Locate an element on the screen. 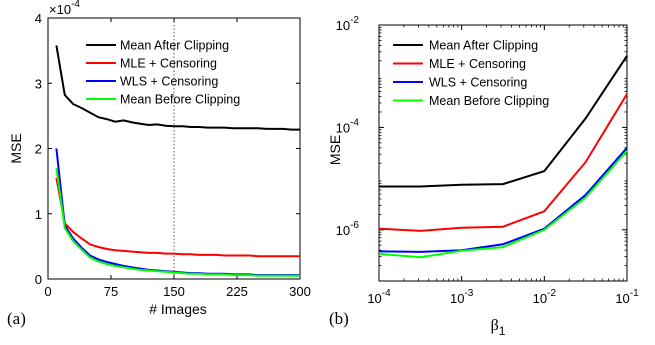 This screenshot has width=655, height=345. x-tick-label: 225 is located at coordinates (237, 291).